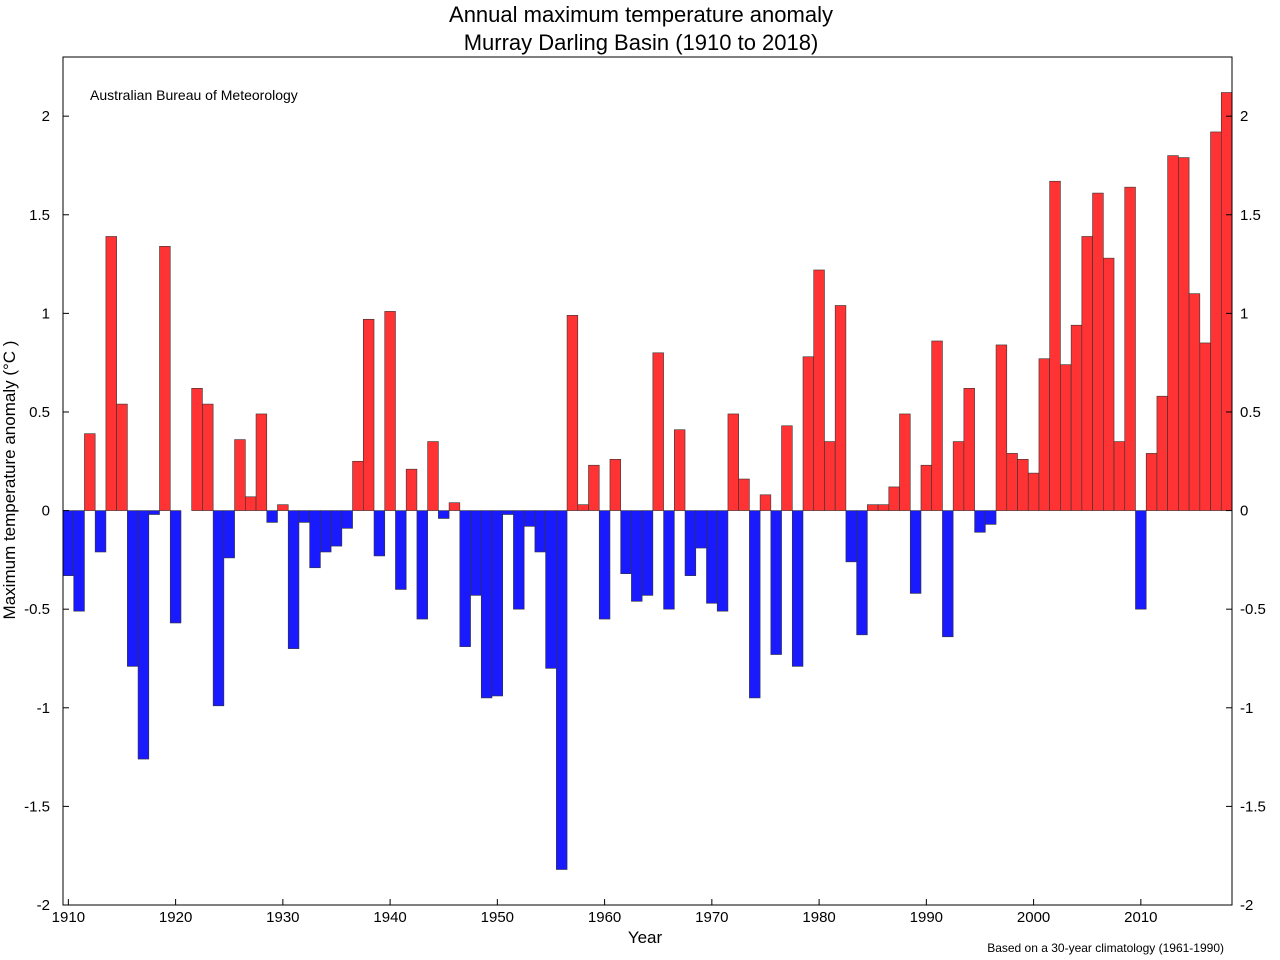  I want to click on bar-1956, so click(562, 690).